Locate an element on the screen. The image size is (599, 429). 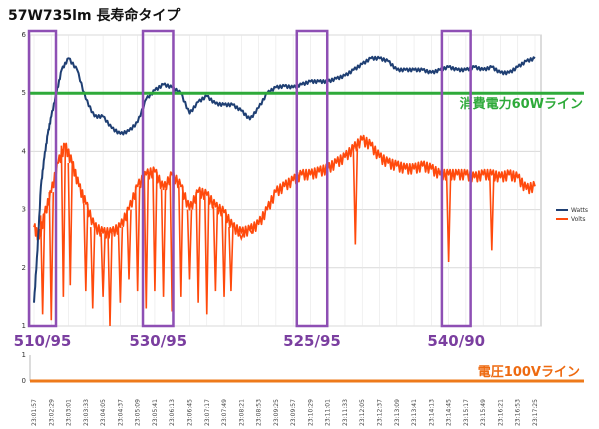
lower-y-tick-label: 0 is located at coordinates (24, 381).